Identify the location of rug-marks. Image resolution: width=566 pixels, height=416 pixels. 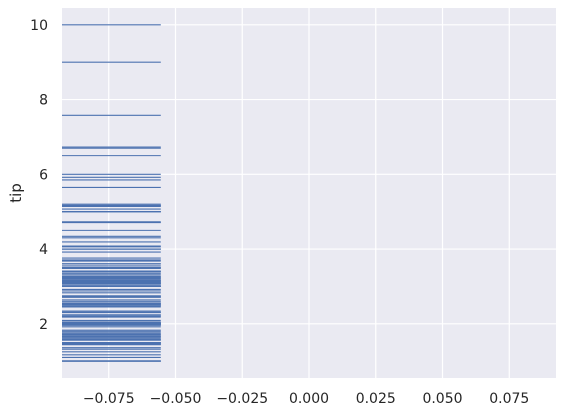
(111, 193).